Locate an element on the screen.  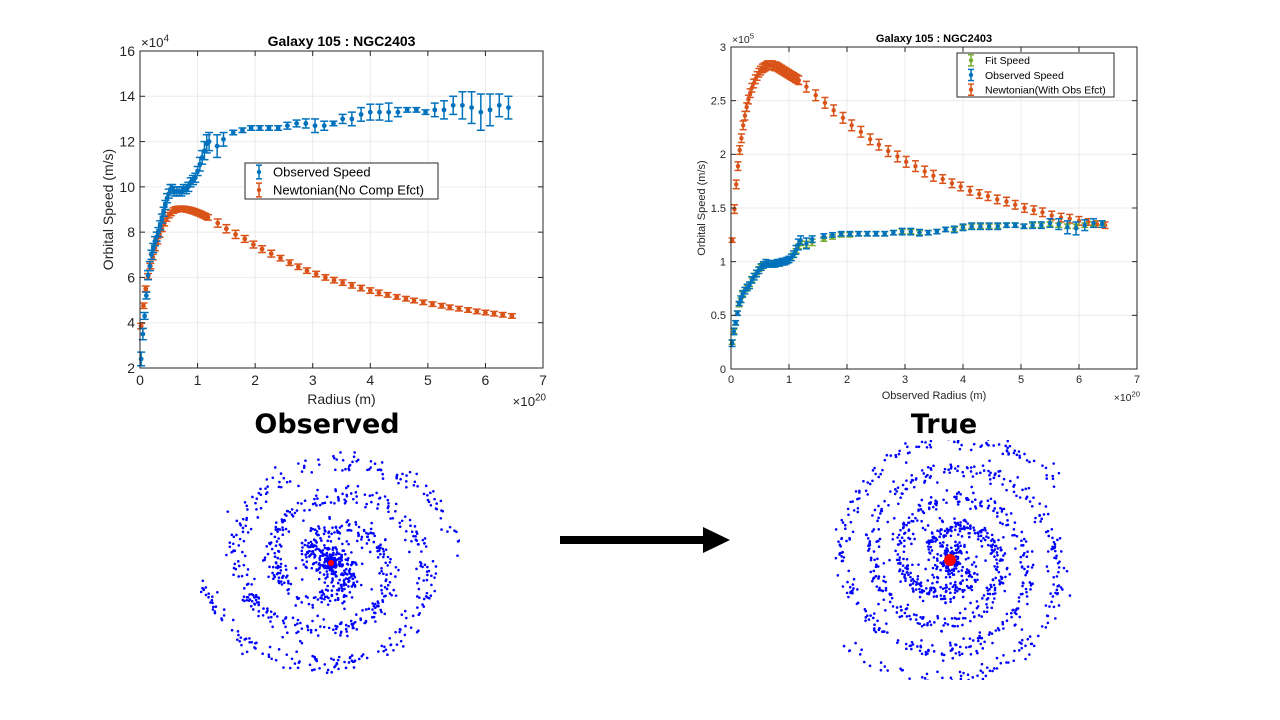
x-tick-label: 2 is located at coordinates (255, 380).